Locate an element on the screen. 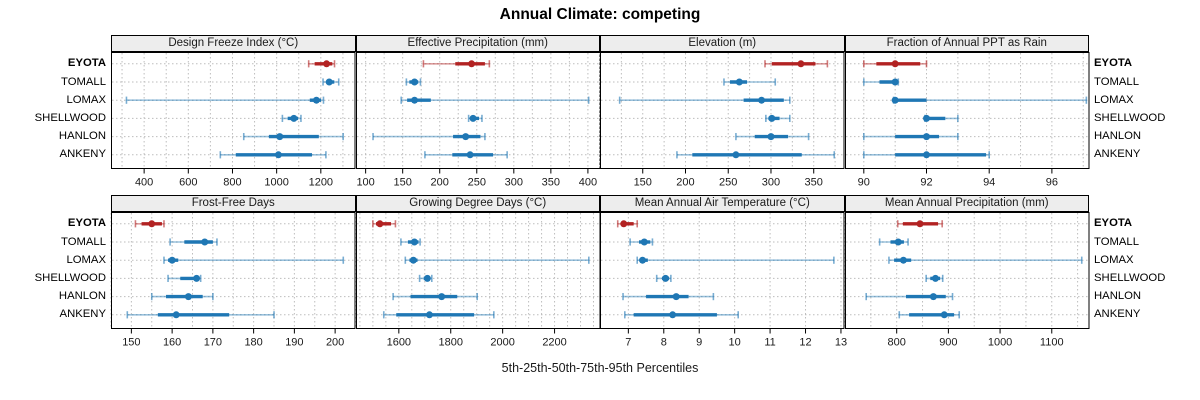  tick-label: 90 is located at coordinates (863, 183).